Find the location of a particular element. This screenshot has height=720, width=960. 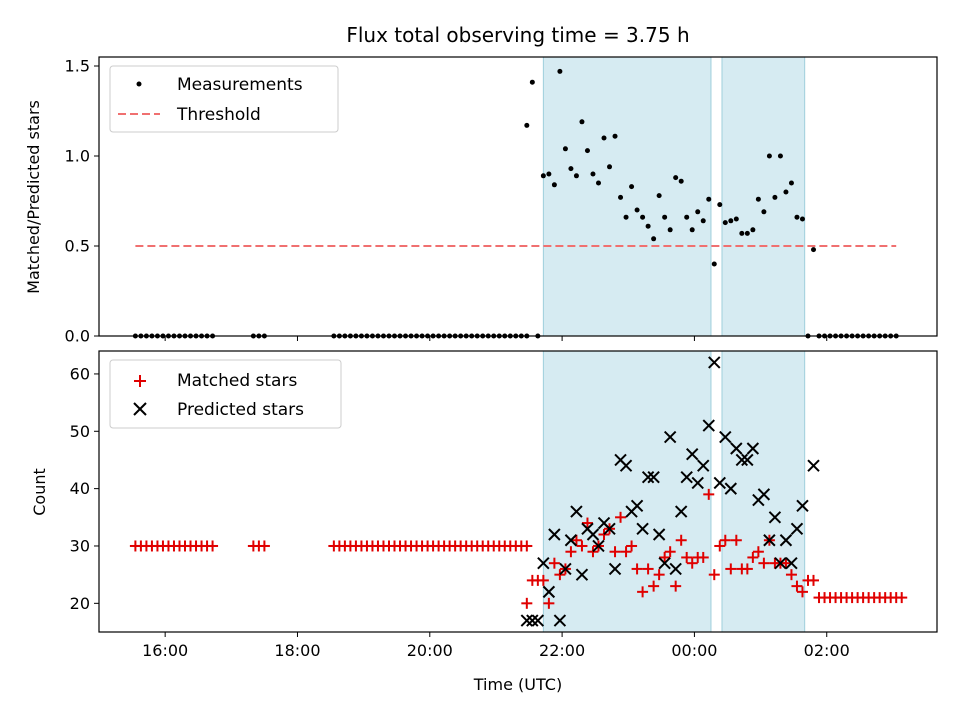

y-tick-label: 50 is located at coordinates (80, 431).